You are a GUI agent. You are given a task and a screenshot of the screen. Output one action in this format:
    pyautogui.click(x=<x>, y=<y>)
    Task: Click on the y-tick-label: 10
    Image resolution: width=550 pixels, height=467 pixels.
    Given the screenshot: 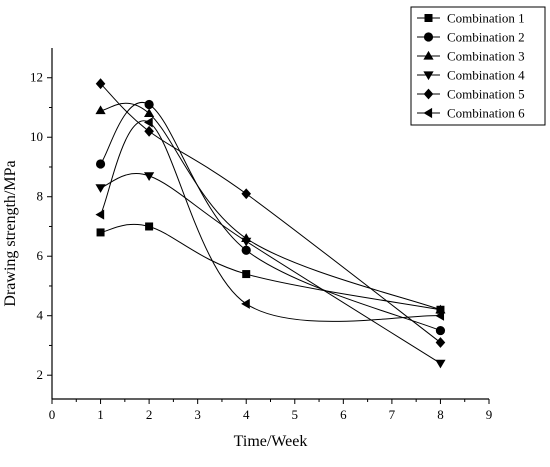 What is the action you would take?
    pyautogui.click(x=36, y=136)
    